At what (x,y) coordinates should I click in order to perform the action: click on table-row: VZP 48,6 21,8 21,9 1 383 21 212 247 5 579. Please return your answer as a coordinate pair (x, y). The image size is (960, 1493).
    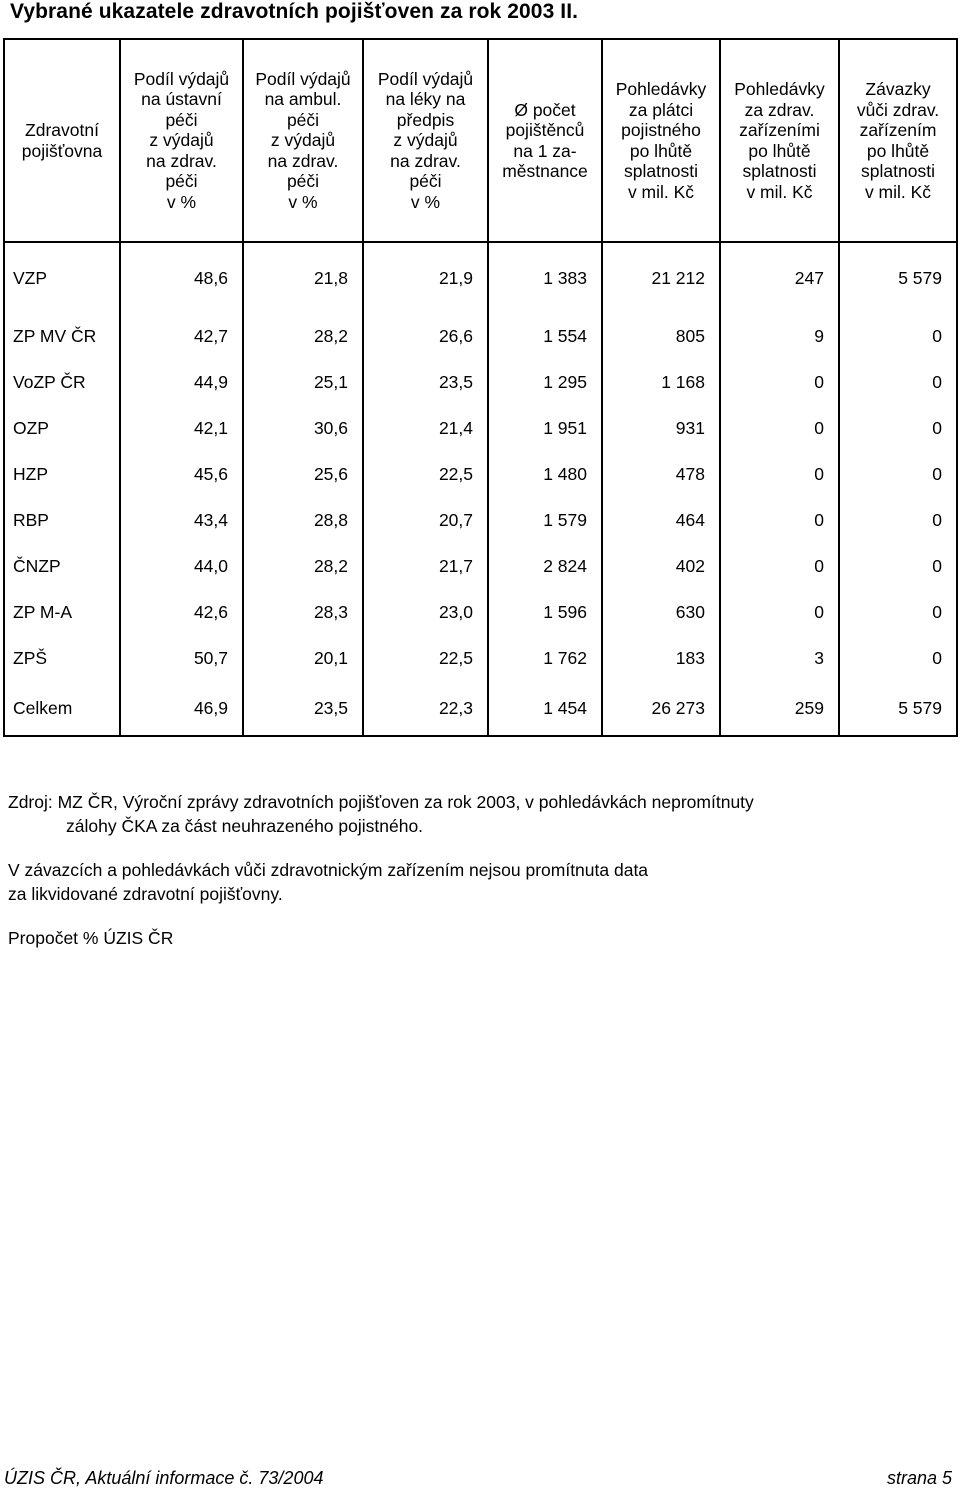
    Looking at the image, I should click on (480, 277).